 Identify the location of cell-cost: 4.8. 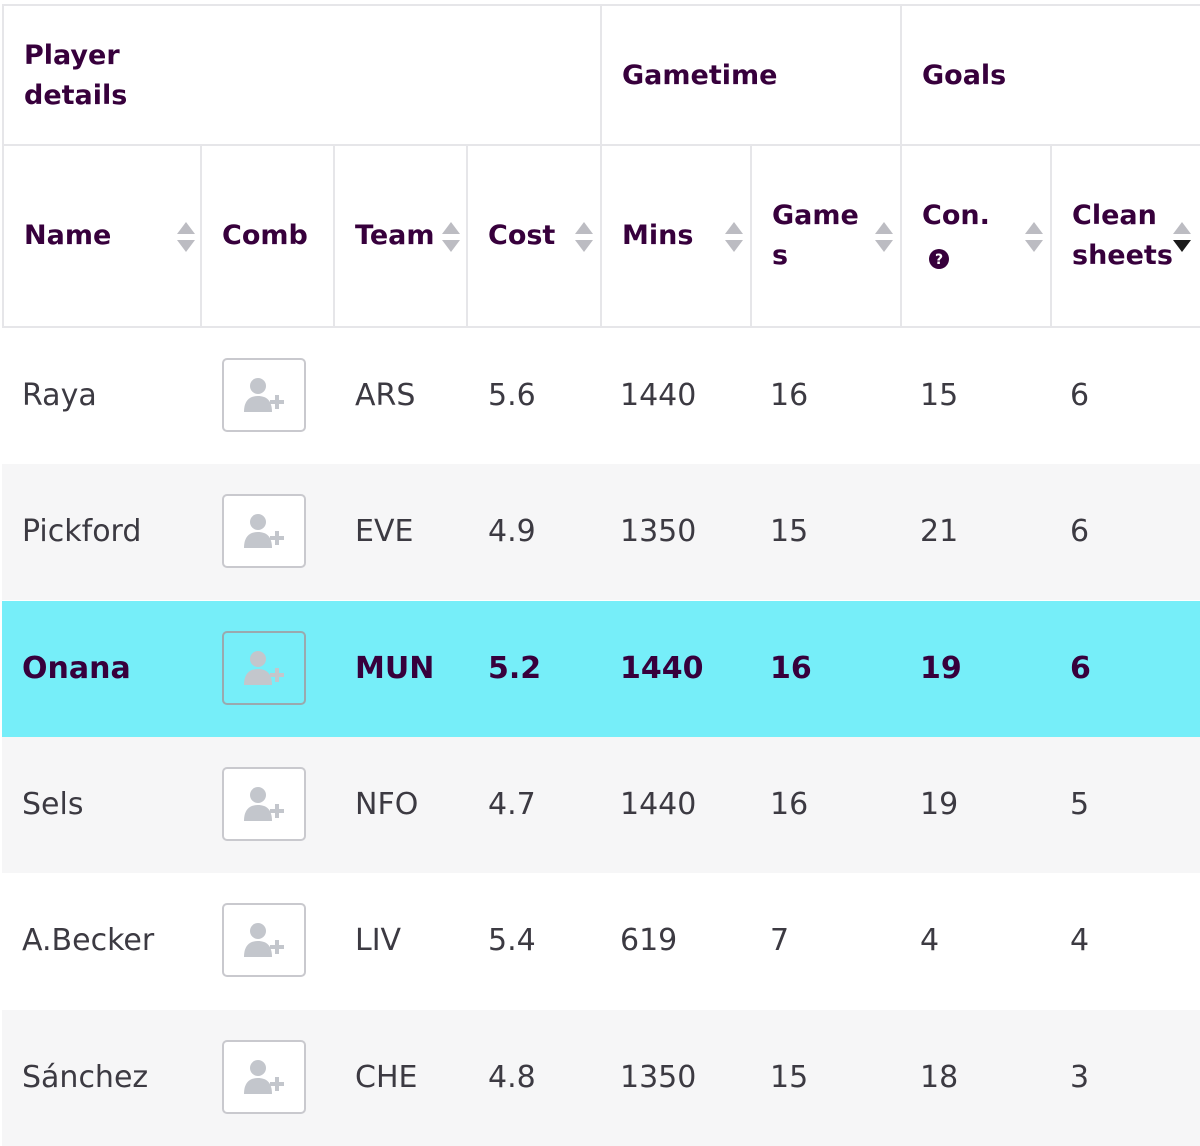
(512, 1077).